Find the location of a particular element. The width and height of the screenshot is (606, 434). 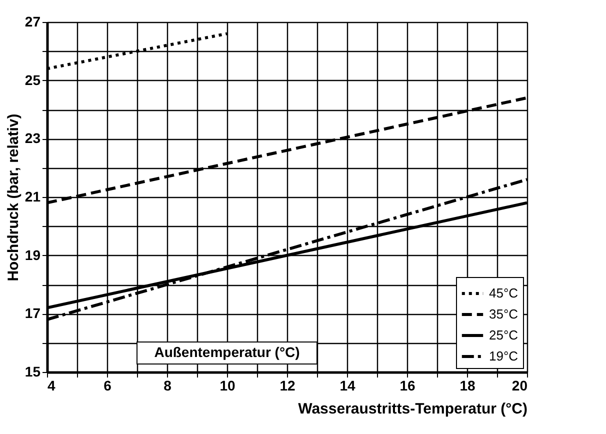

x-tick-label: 12 is located at coordinates (288, 386).